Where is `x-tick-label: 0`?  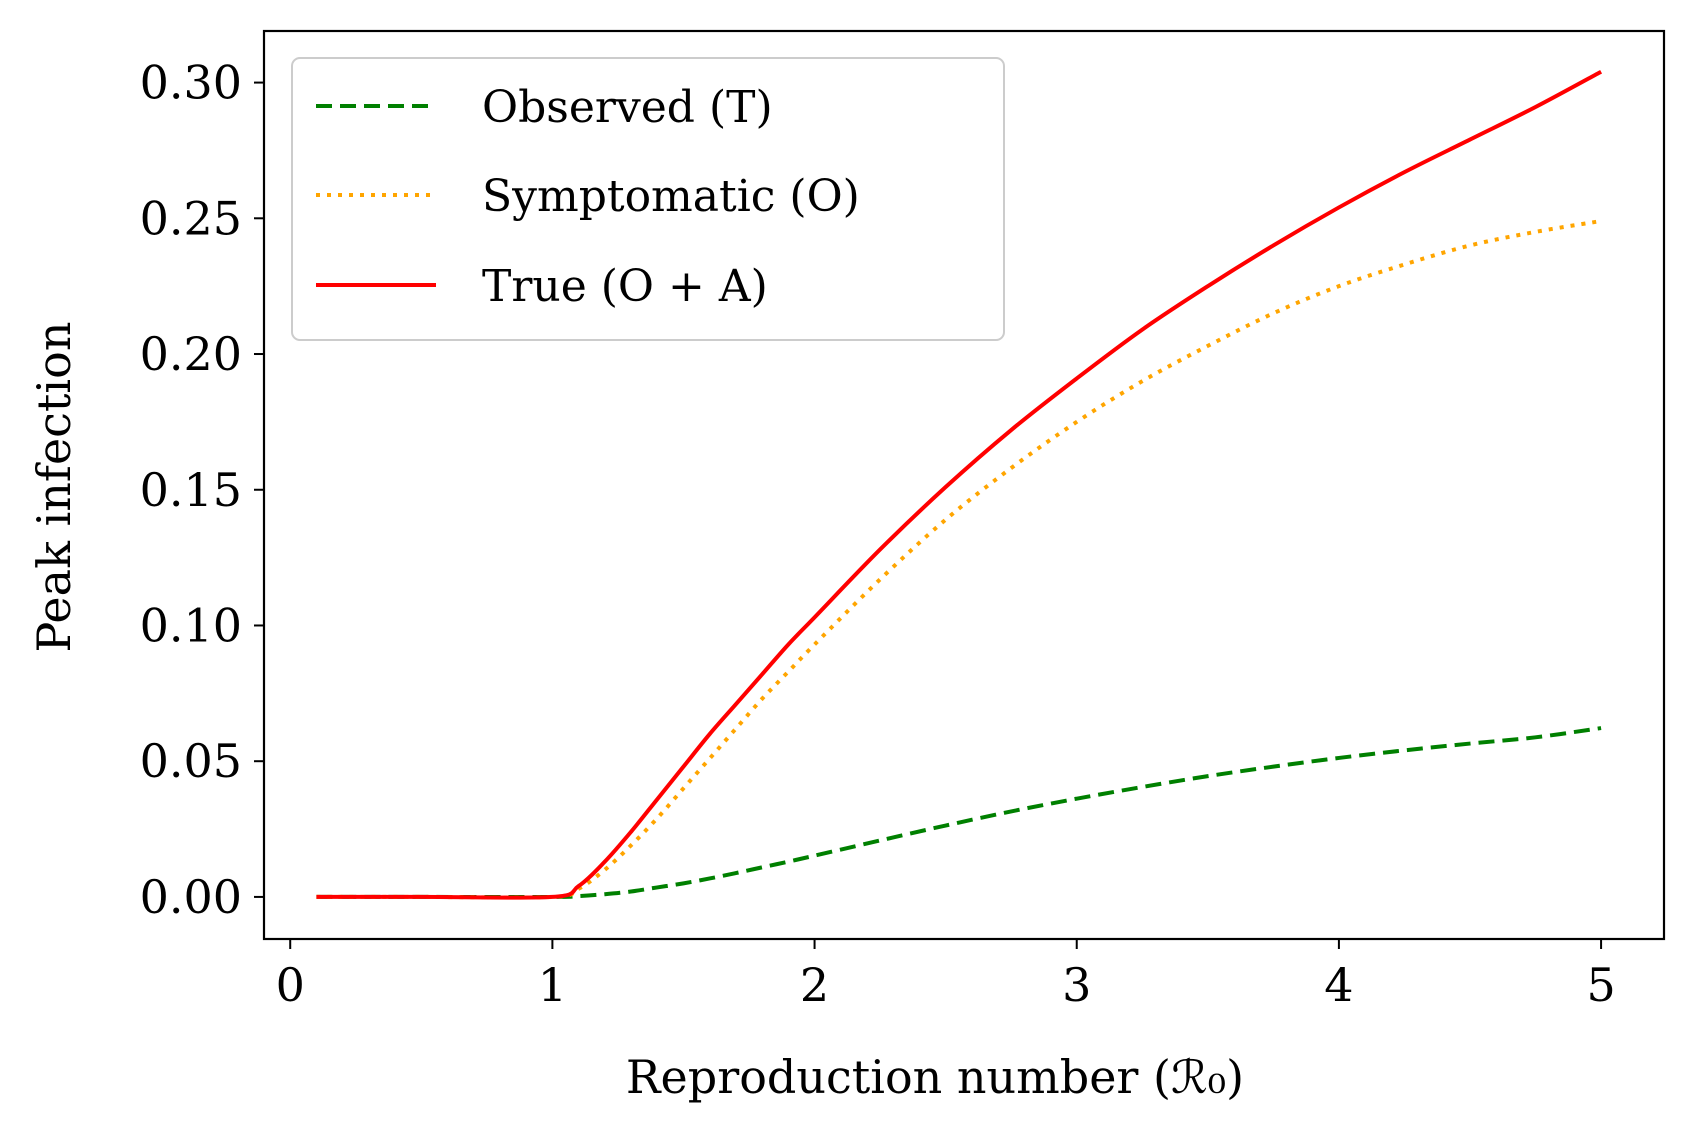 x-tick-label: 0 is located at coordinates (290, 985).